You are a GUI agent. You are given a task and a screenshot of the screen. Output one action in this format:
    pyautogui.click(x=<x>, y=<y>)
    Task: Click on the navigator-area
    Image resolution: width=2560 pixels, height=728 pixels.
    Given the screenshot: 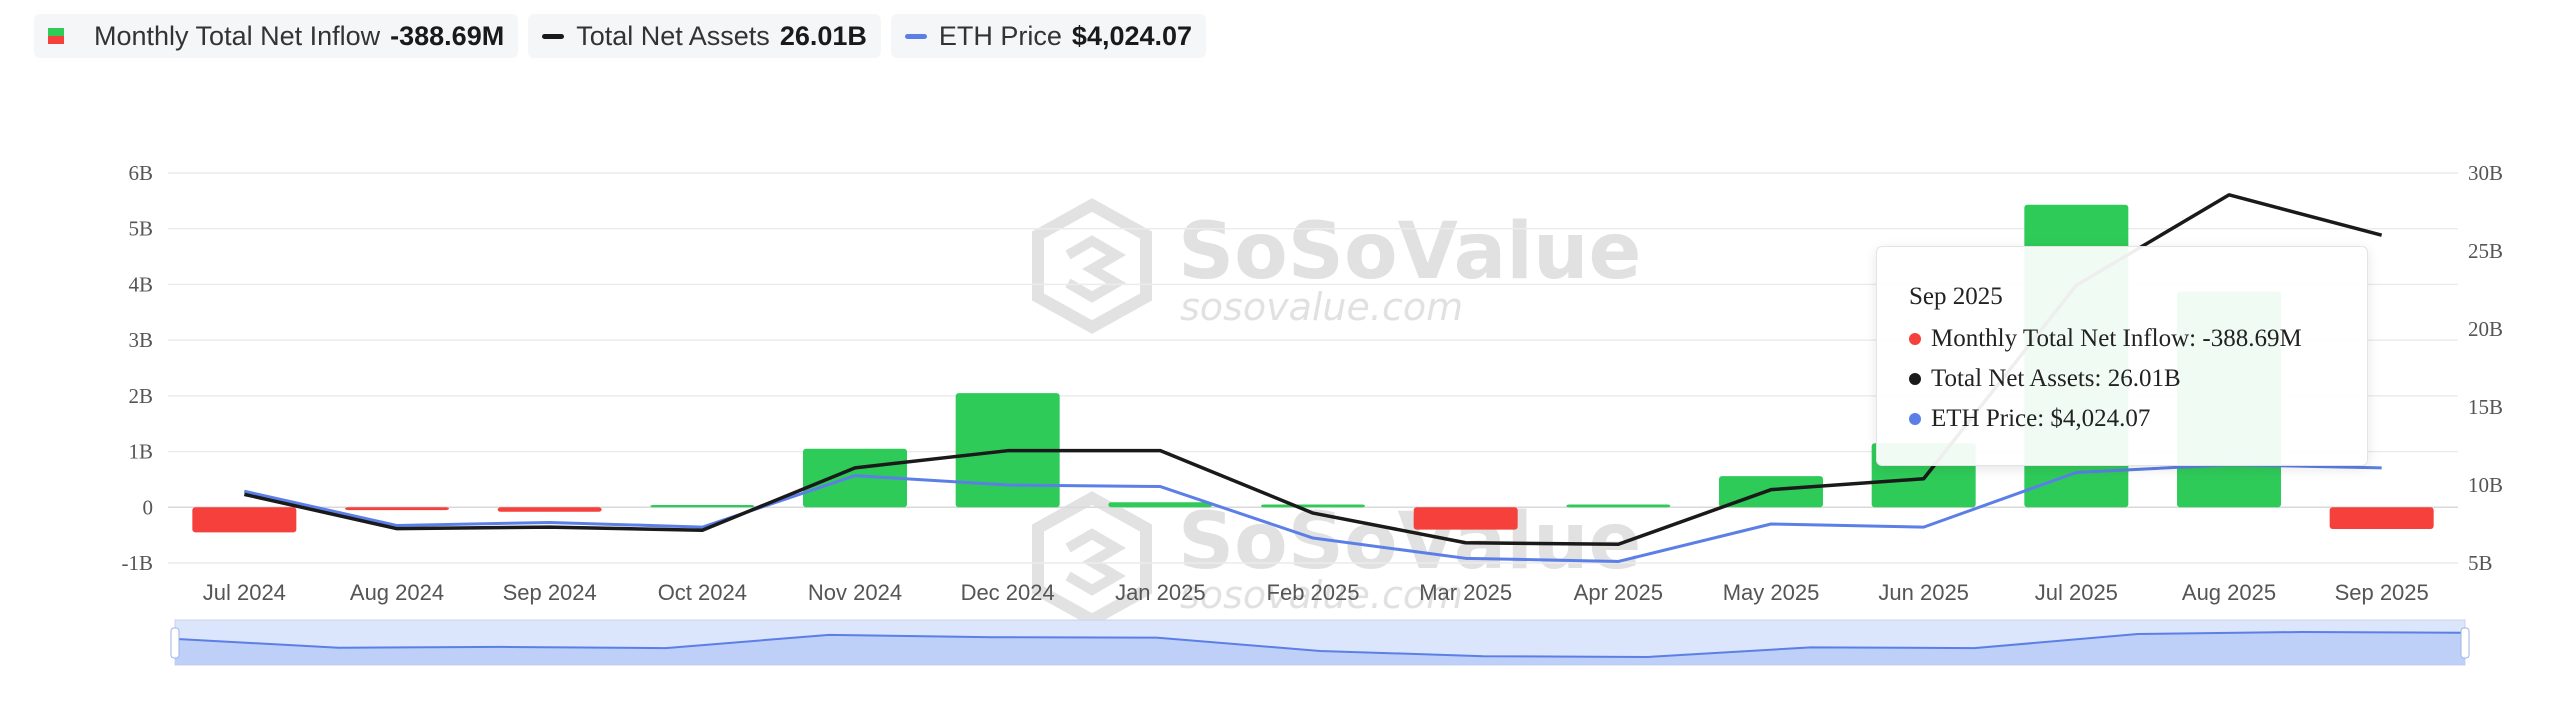 What is the action you would take?
    pyautogui.click(x=1320, y=648)
    